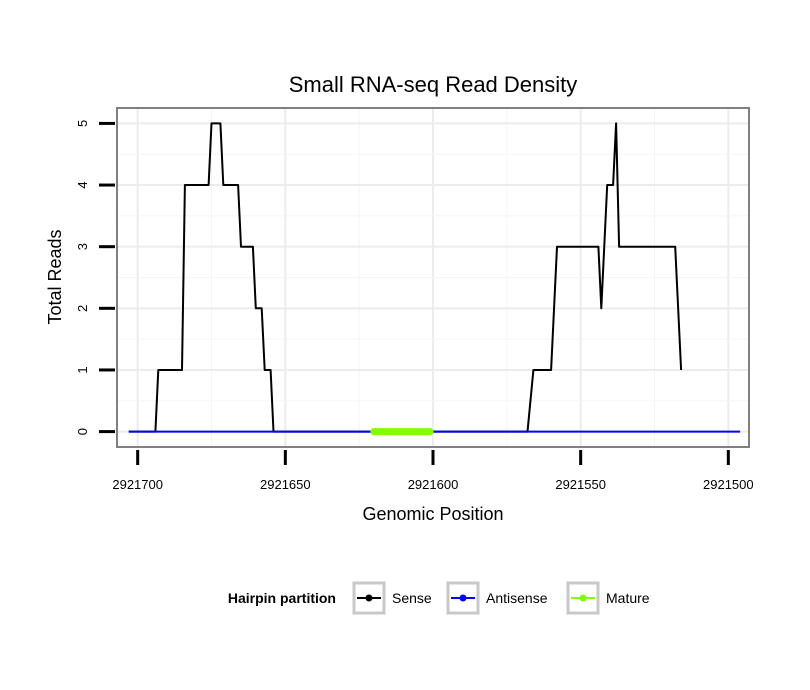  Describe the element at coordinates (628, 598) in the screenshot. I see `legend-label-mature: Mature` at that location.